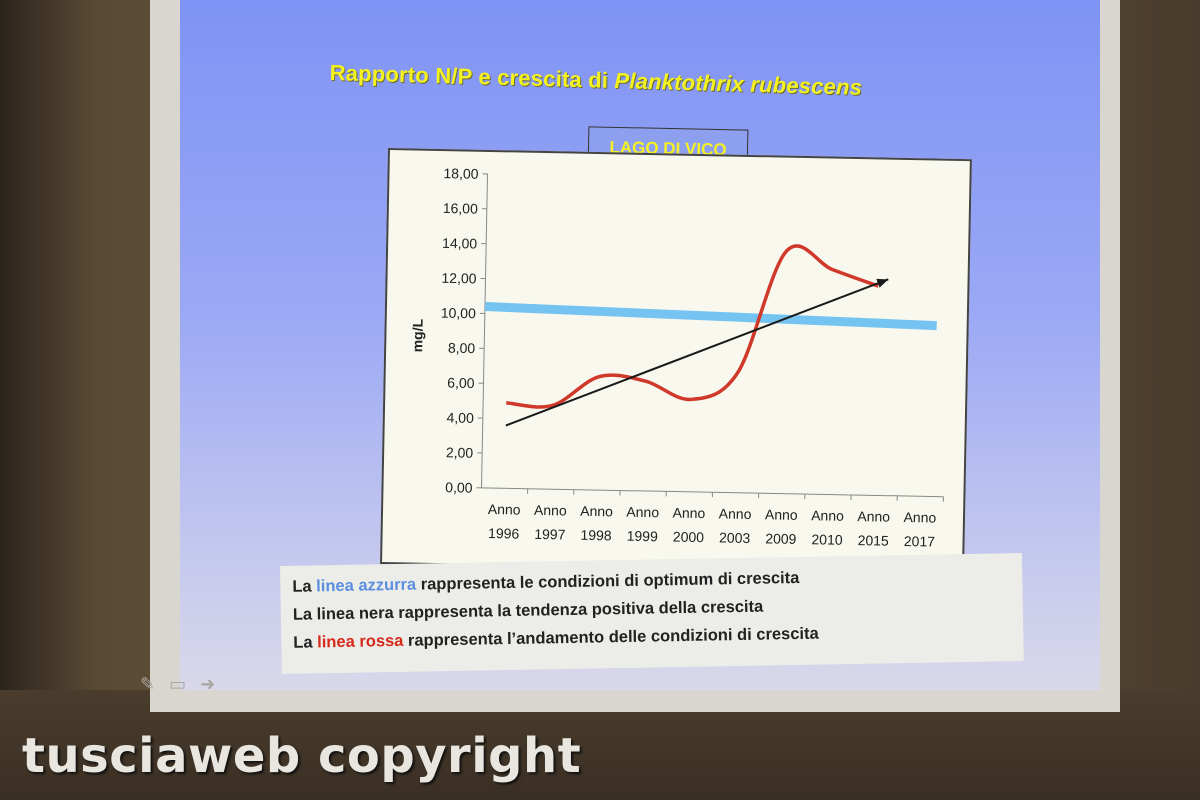 This screenshot has width=1200, height=800. I want to click on x-tick-label: 2015, so click(874, 540).